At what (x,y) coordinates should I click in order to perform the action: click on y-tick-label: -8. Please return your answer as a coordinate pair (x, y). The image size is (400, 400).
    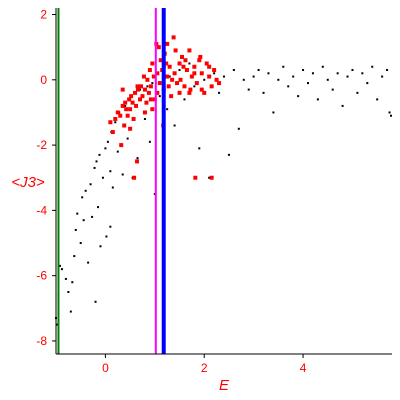
    Looking at the image, I should click on (41, 341).